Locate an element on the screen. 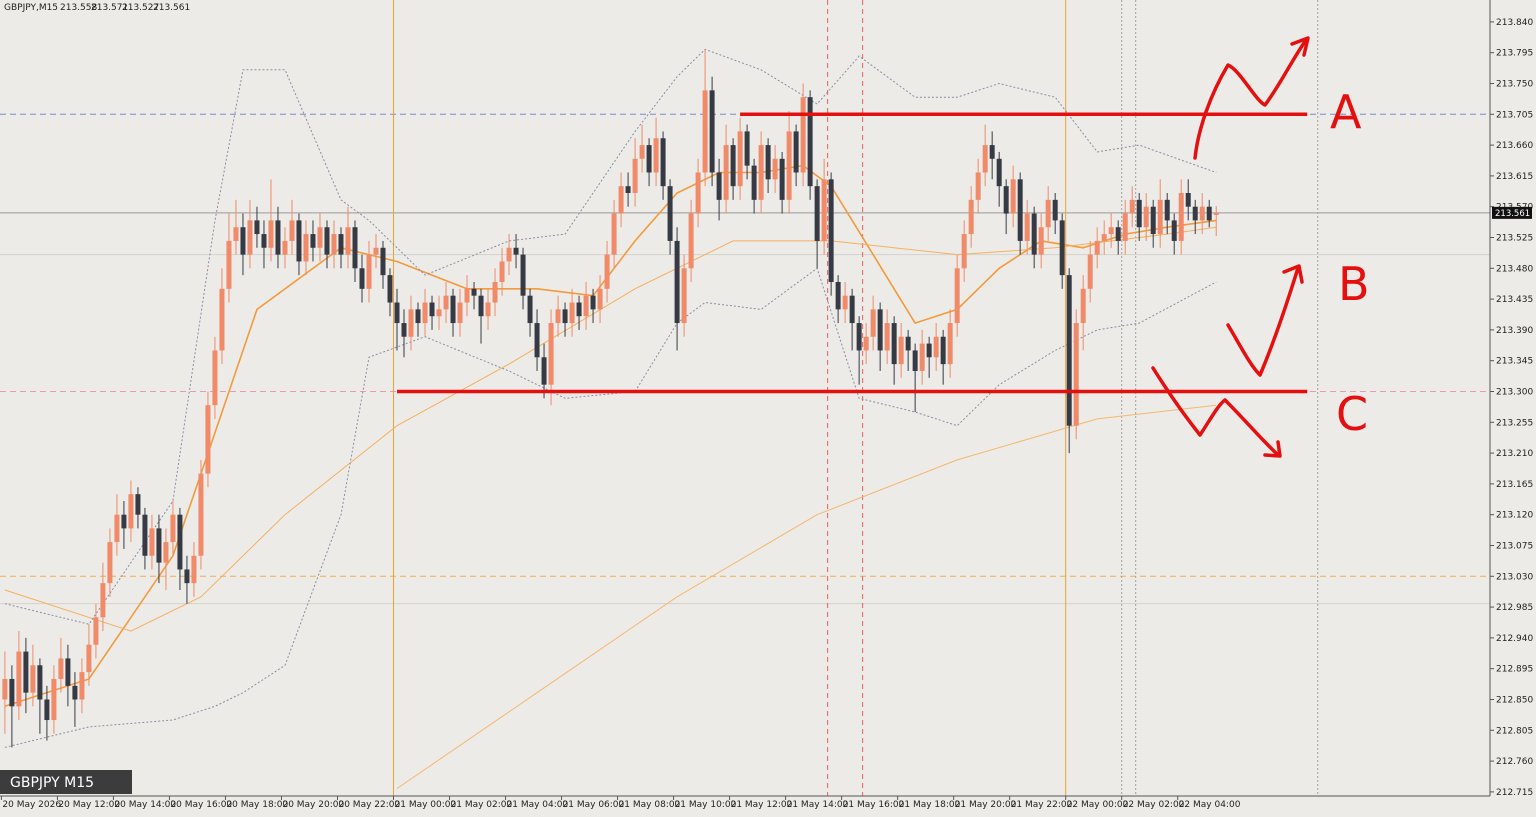 The image size is (1536, 817). price-tag is located at coordinates (1512, 212).